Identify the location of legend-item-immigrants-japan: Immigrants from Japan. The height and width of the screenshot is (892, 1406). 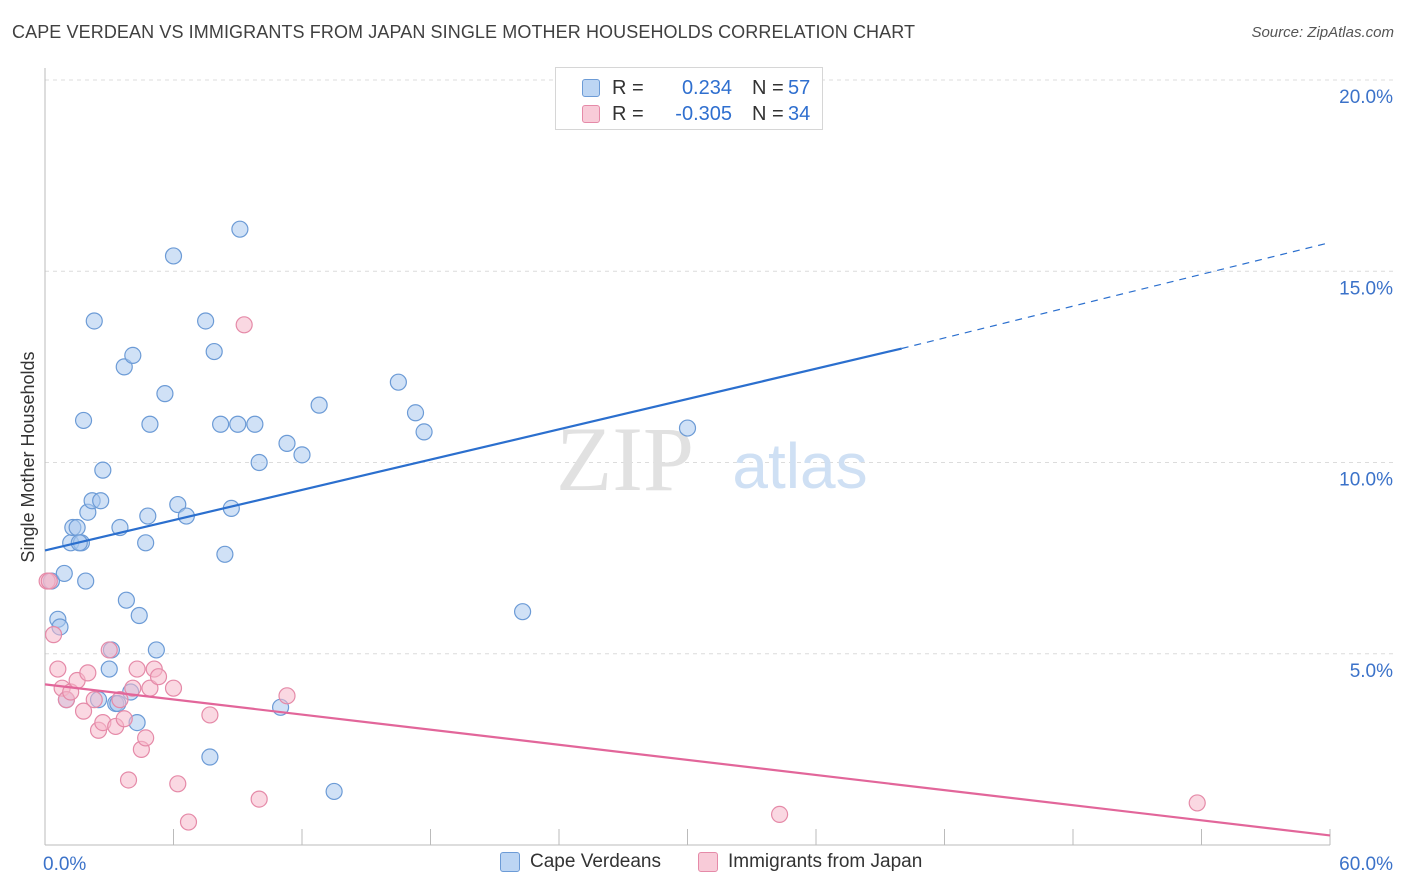
(810, 862).